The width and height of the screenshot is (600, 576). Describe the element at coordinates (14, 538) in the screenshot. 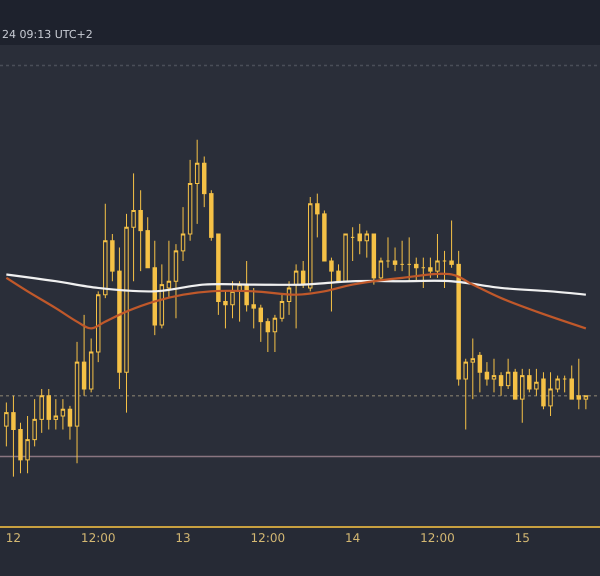

I see `x-tick-label: 12` at that location.